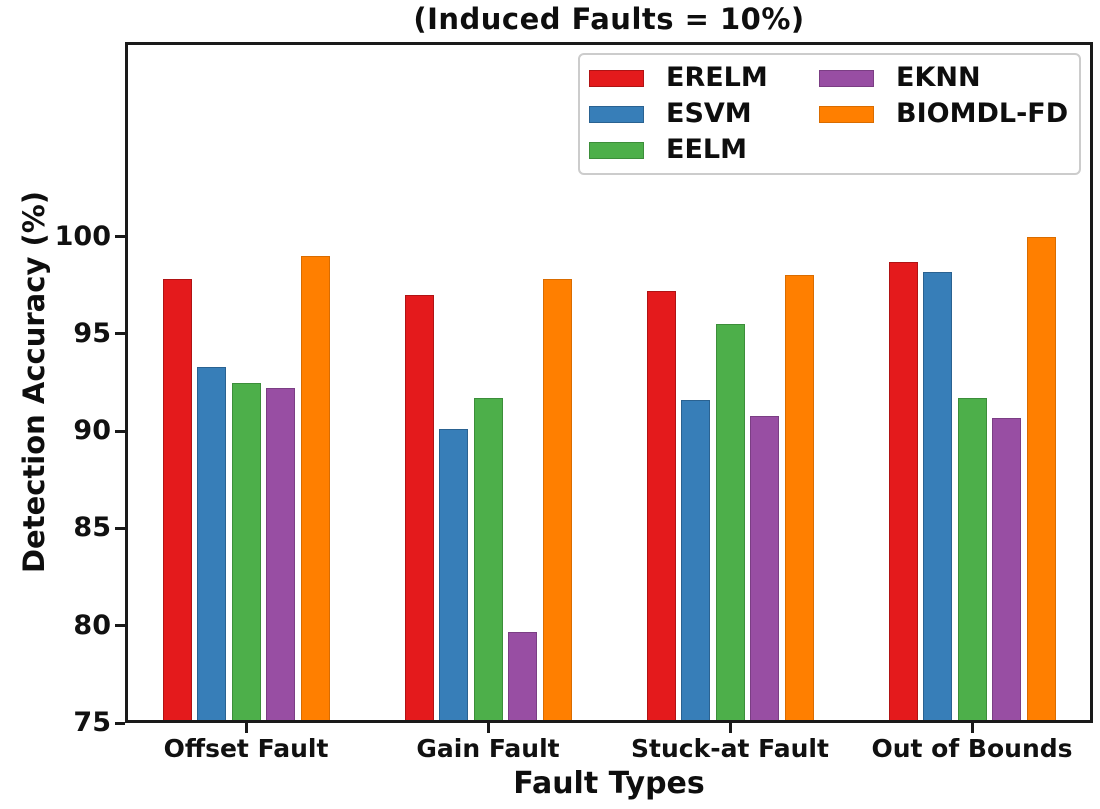 Image resolution: width=1100 pixels, height=809 pixels. What do you see at coordinates (609, 19) in the screenshot?
I see `chart-title: (Induced Faults = 10%)` at bounding box center [609, 19].